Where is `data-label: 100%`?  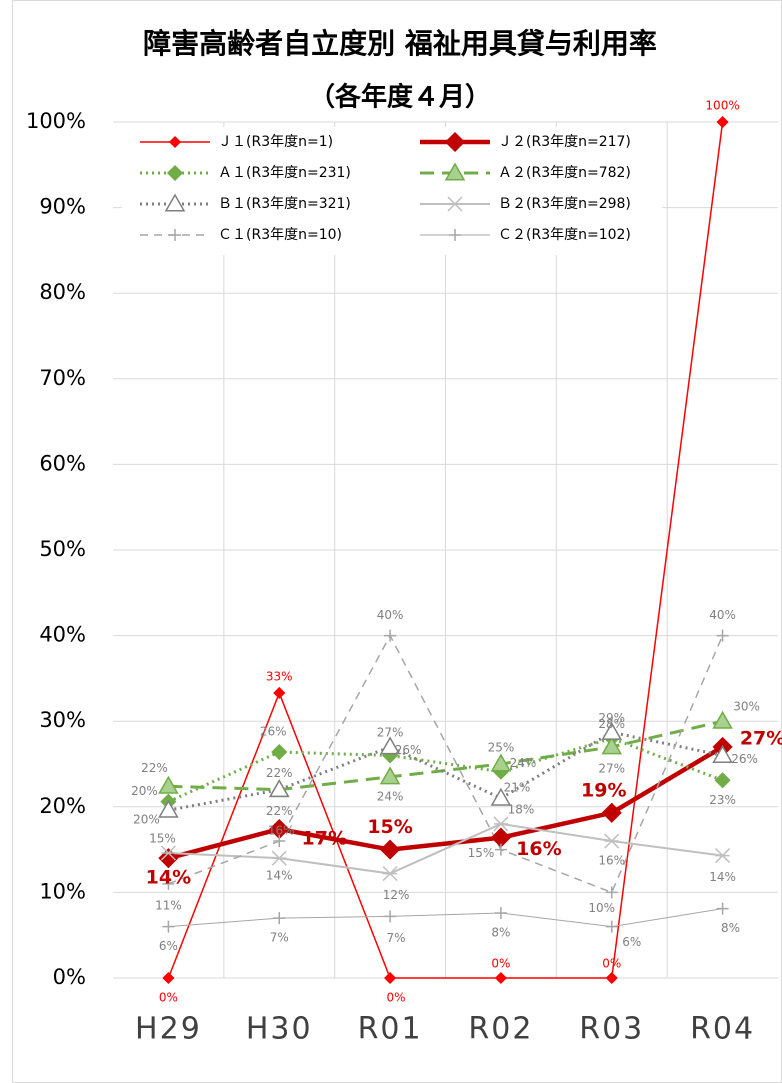
data-label: 100% is located at coordinates (722, 106).